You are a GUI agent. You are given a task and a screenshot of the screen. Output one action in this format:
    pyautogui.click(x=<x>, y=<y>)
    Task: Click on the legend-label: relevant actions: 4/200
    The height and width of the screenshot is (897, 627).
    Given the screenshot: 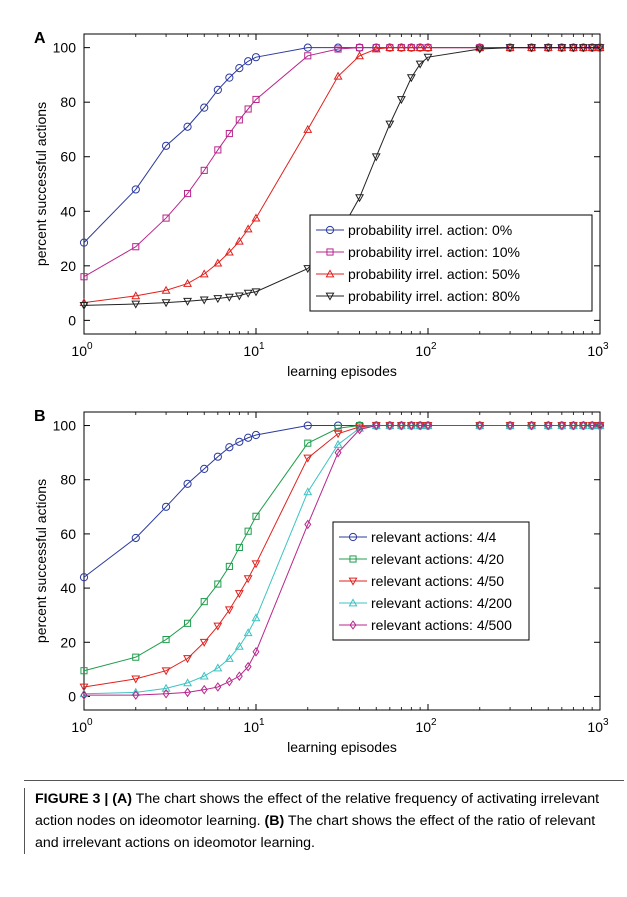 What is the action you would take?
    pyautogui.click(x=441, y=603)
    